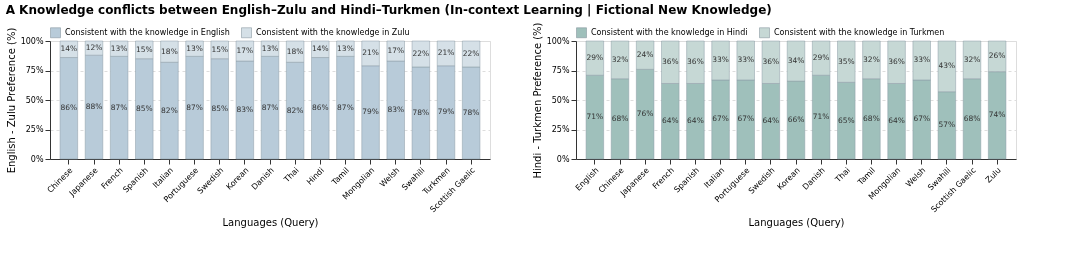 This screenshot has height=269, width=1080. What do you see at coordinates (147, 32) in the screenshot?
I see `legend-label: Consistent with the knowledge in English` at bounding box center [147, 32].